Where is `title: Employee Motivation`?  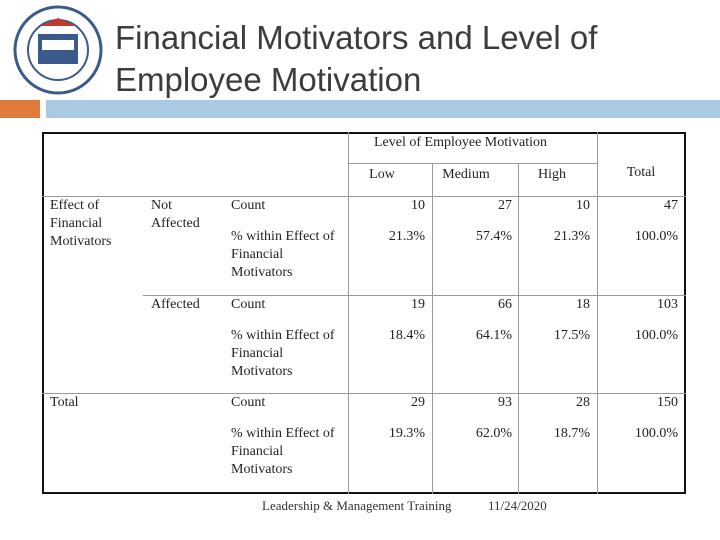 title: Employee Motivation is located at coordinates (268, 79).